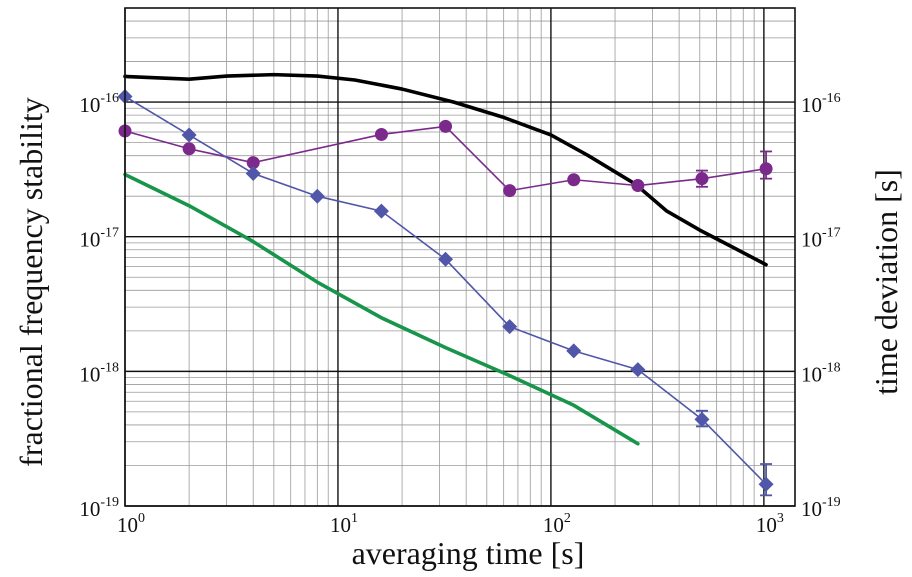 Image resolution: width=912 pixels, height=577 pixels. Describe the element at coordinates (821, 239) in the screenshot. I see `y2-tick-label: 10-17` at that location.